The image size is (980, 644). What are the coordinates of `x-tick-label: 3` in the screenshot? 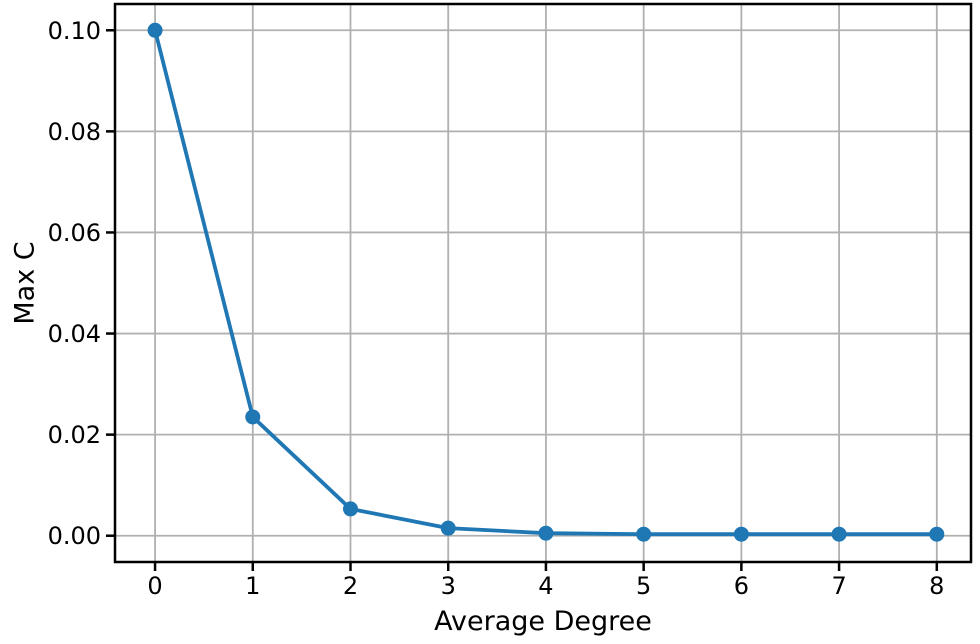 It's located at (448, 586).